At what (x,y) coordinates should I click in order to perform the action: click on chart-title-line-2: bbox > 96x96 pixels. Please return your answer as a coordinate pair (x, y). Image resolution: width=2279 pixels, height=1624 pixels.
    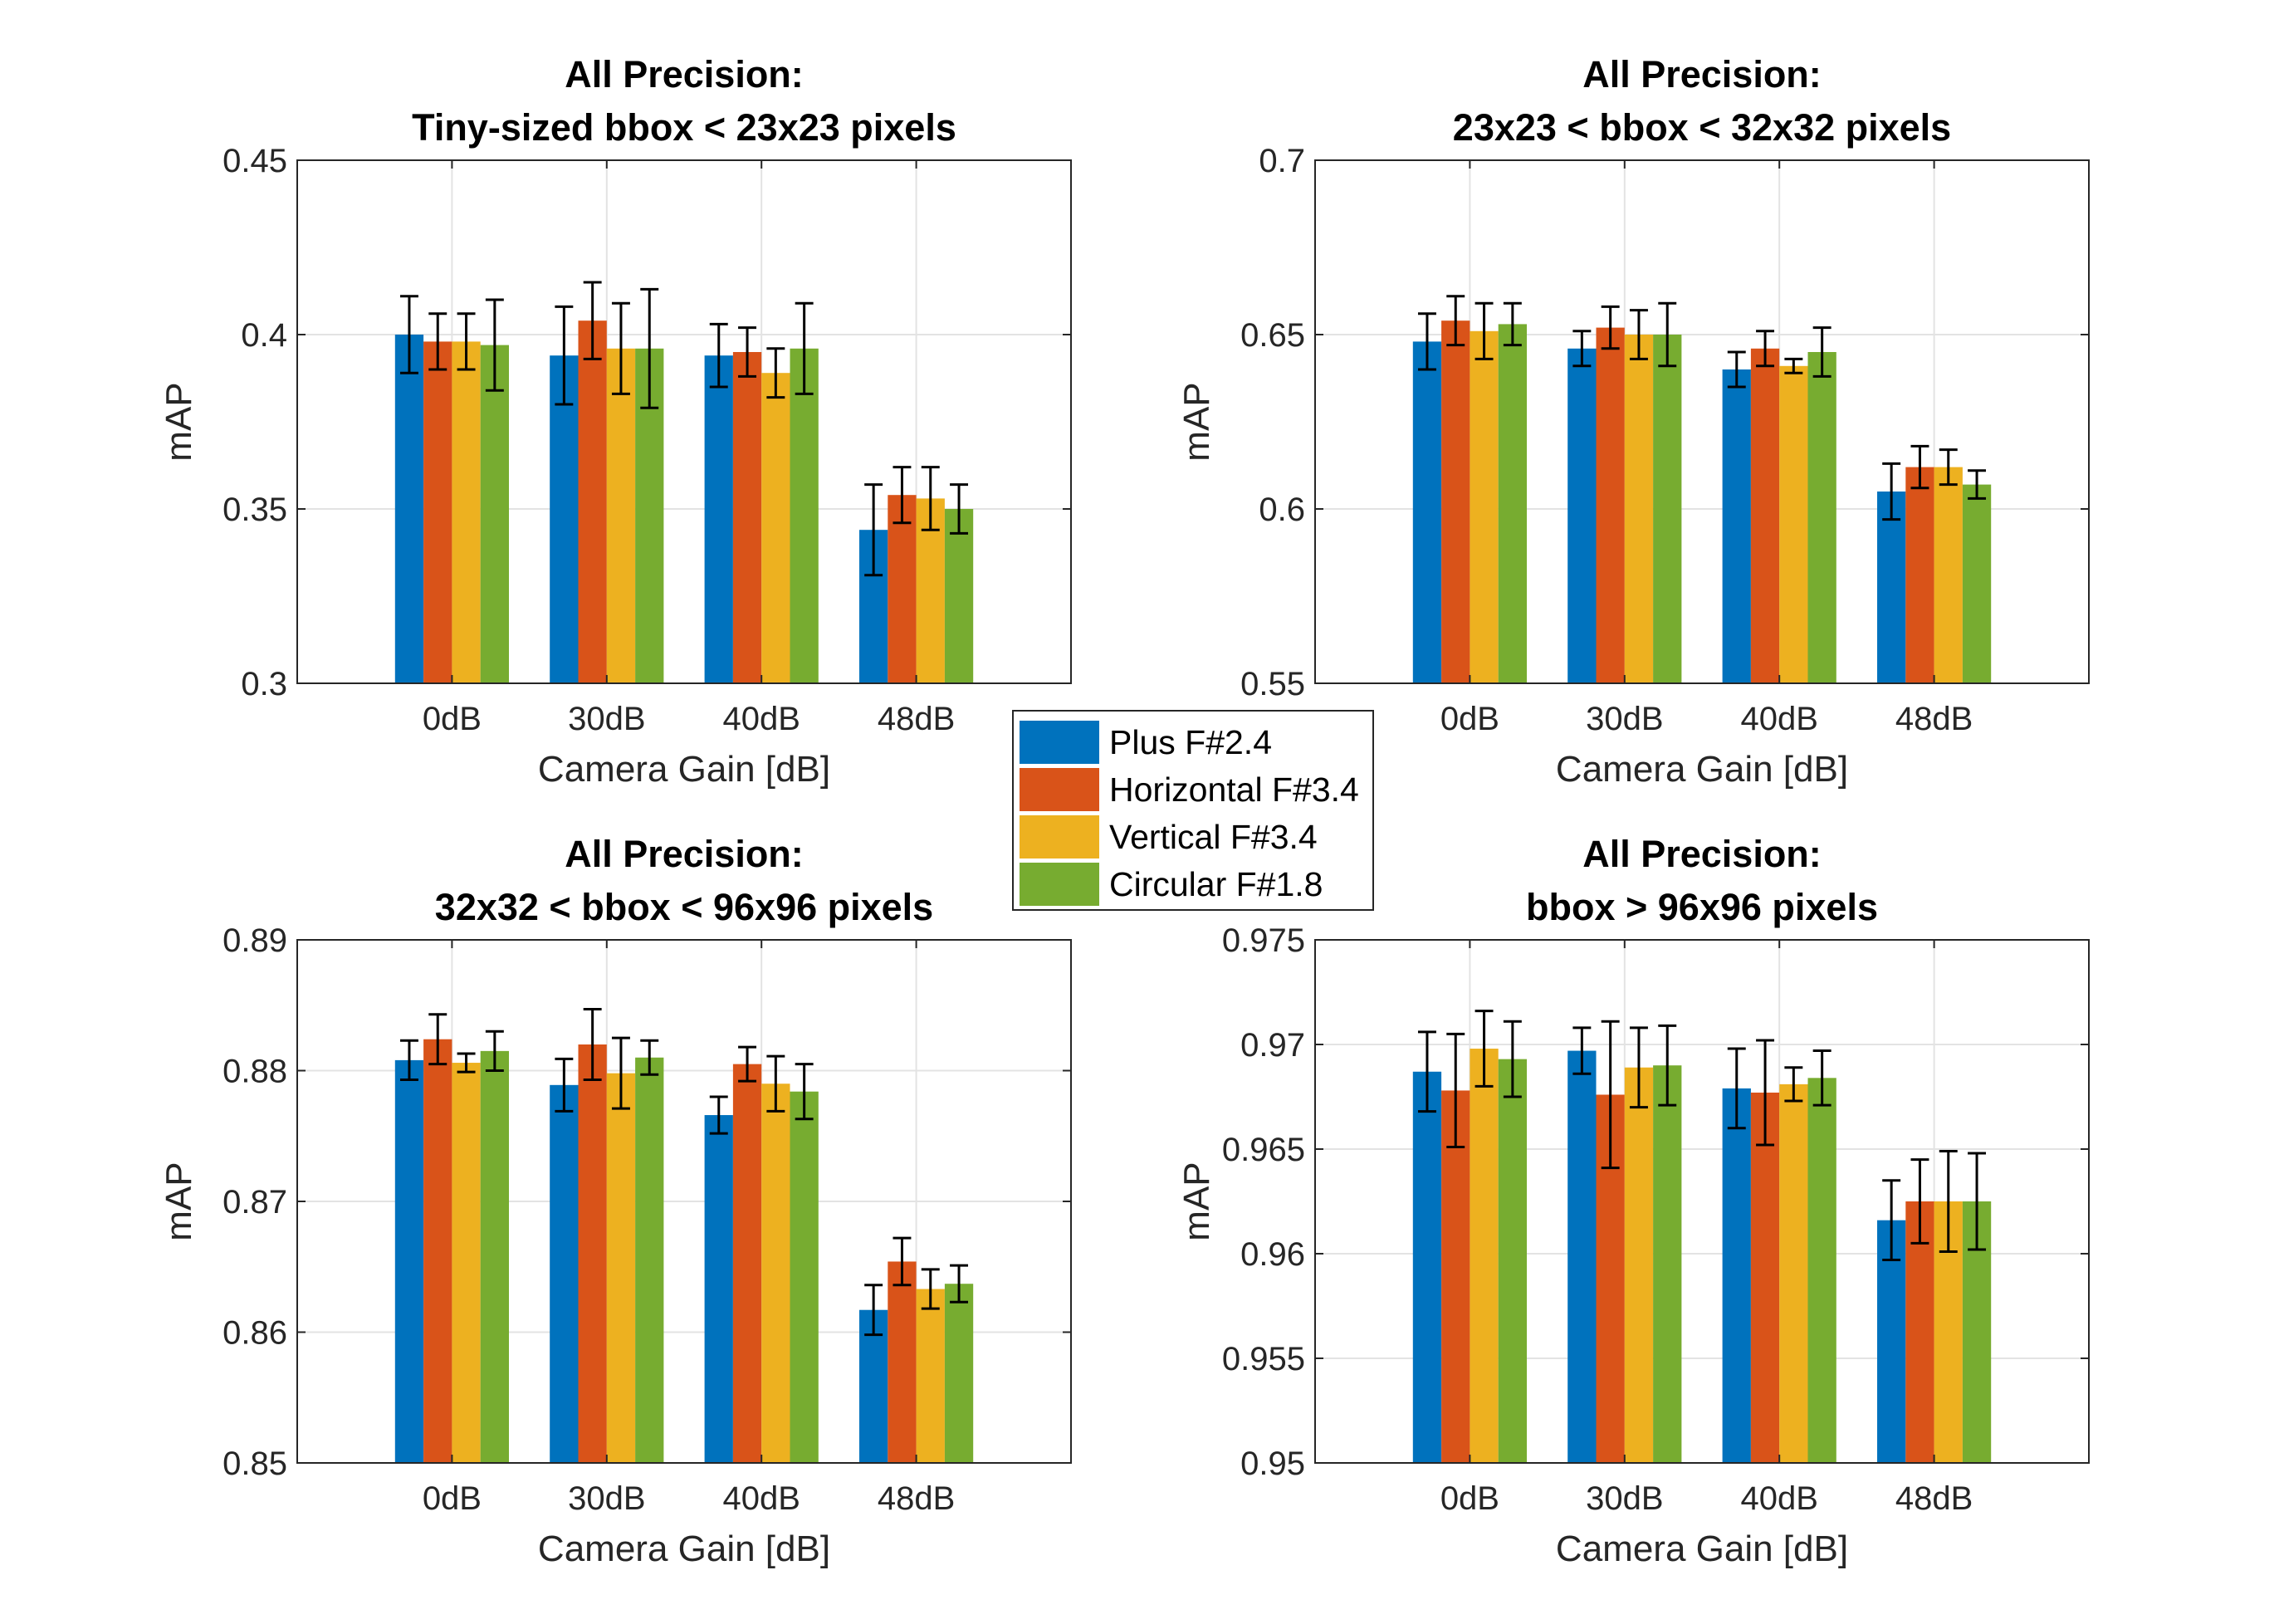
    Looking at the image, I should click on (1702, 907).